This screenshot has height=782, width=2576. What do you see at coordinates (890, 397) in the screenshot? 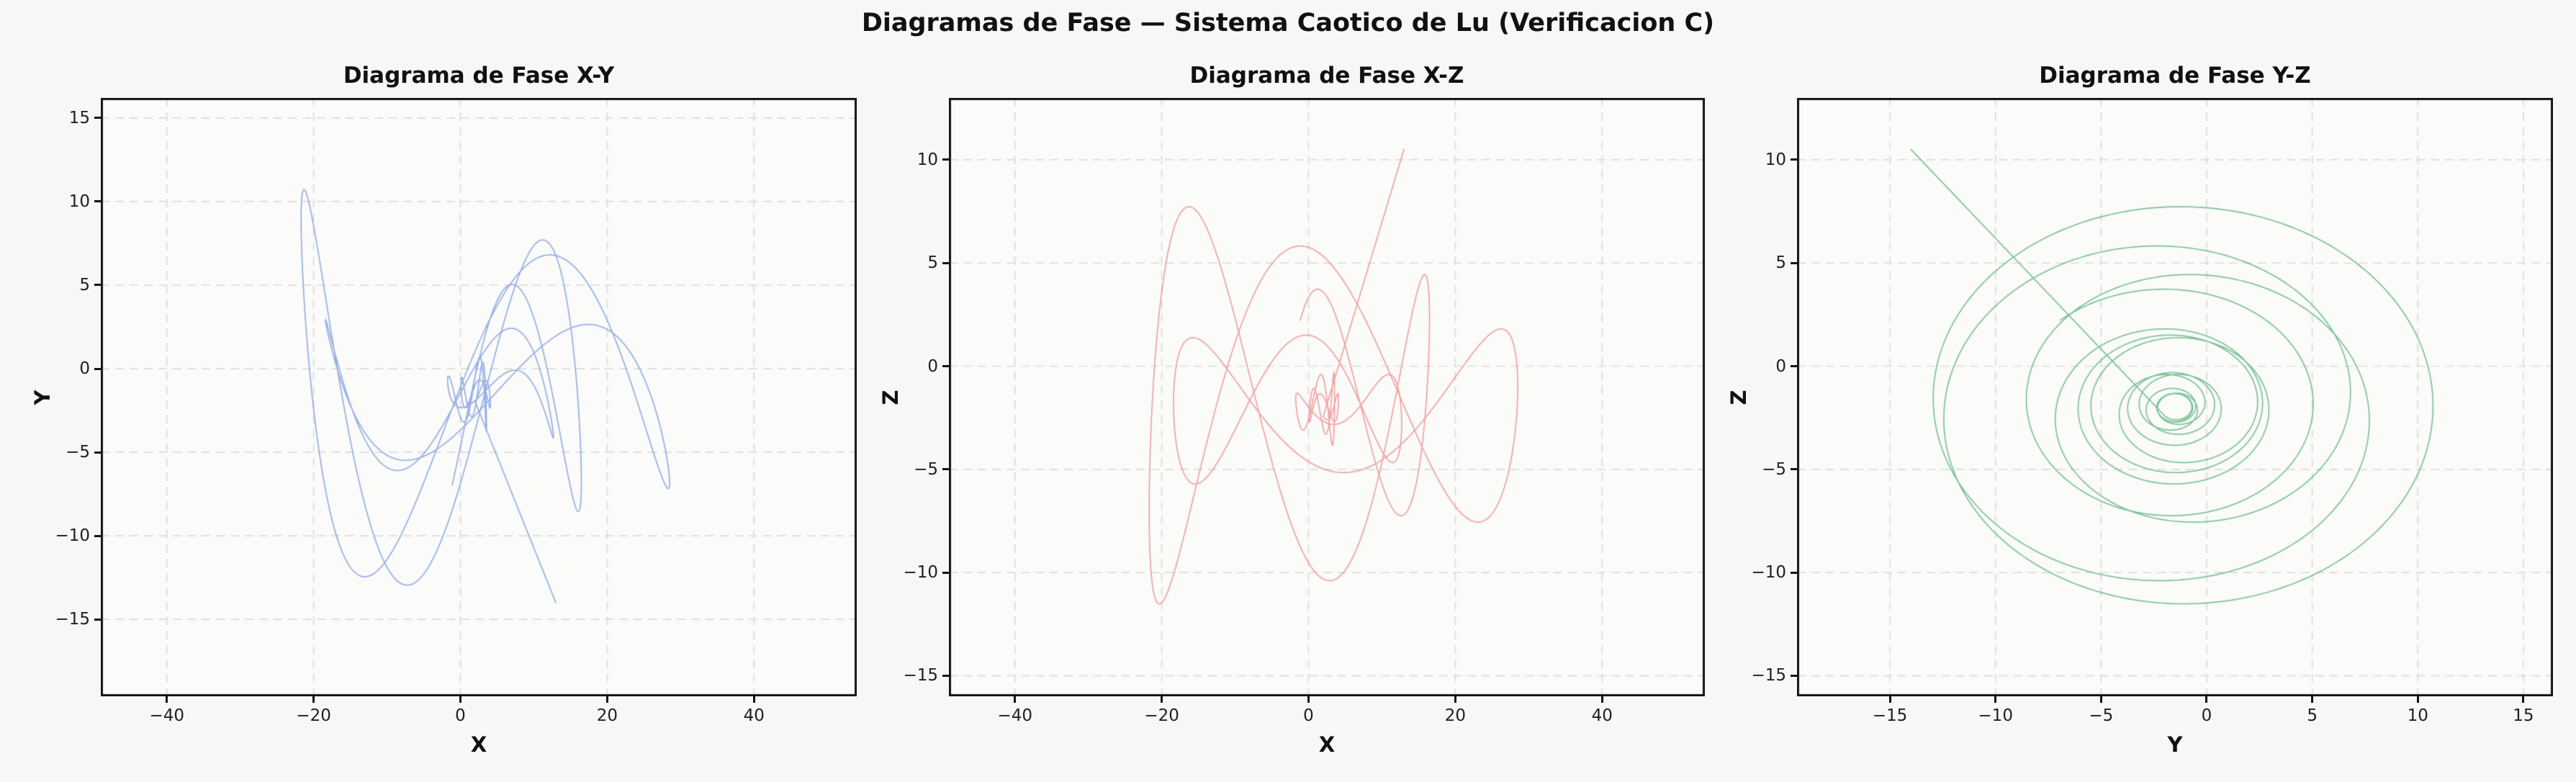
I see `subplot-xz-ylabel: Z` at bounding box center [890, 397].